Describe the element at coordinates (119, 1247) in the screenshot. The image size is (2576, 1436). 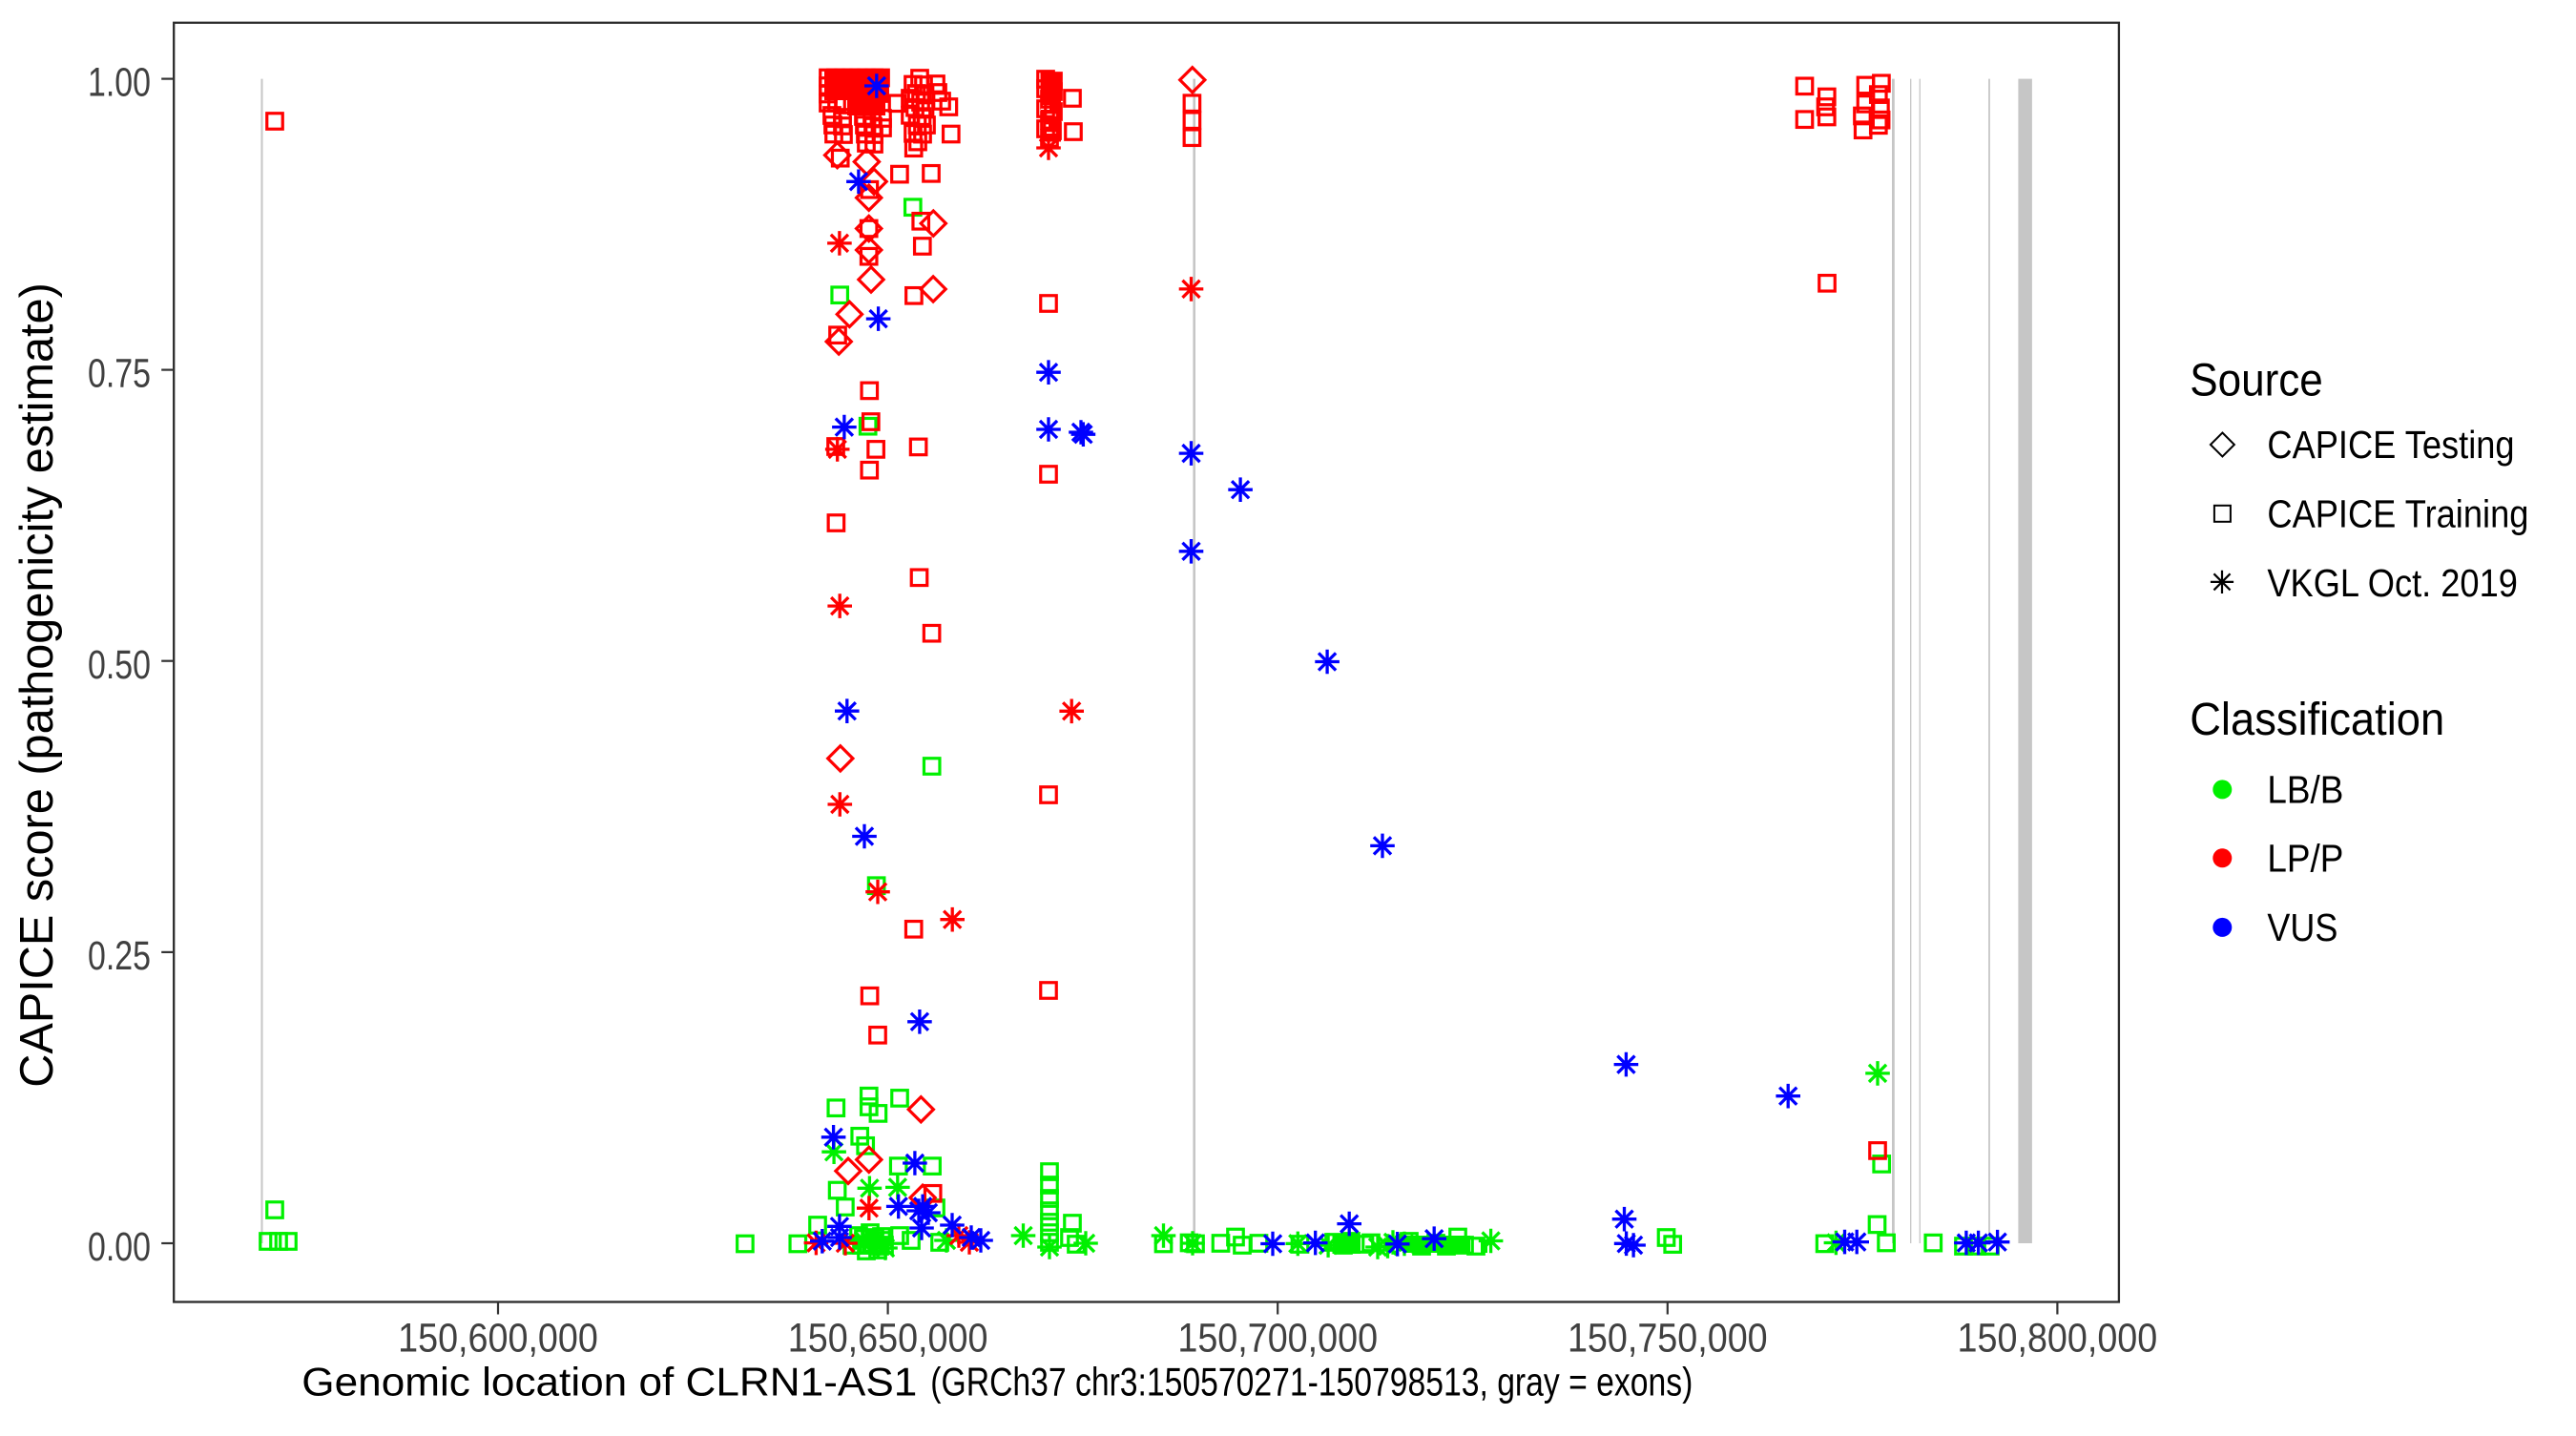
I see `svg-text: 0.00` at that location.